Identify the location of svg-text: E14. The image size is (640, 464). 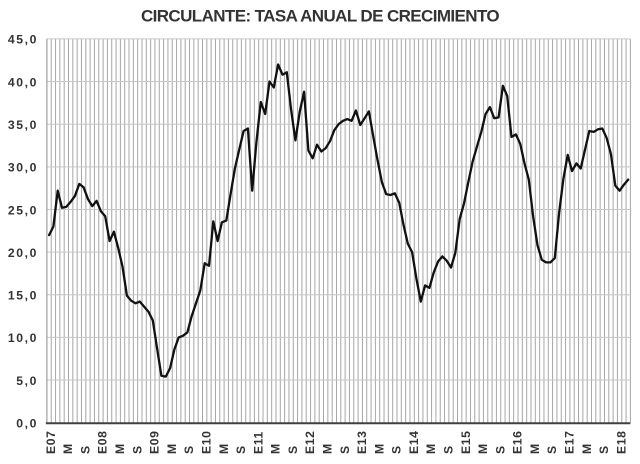
(414, 443).